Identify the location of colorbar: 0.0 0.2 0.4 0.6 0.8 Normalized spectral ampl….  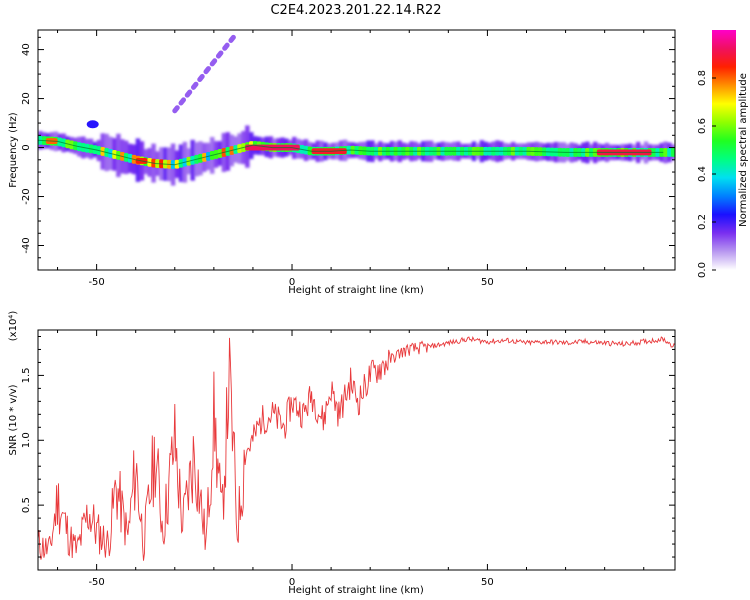
(723, 154).